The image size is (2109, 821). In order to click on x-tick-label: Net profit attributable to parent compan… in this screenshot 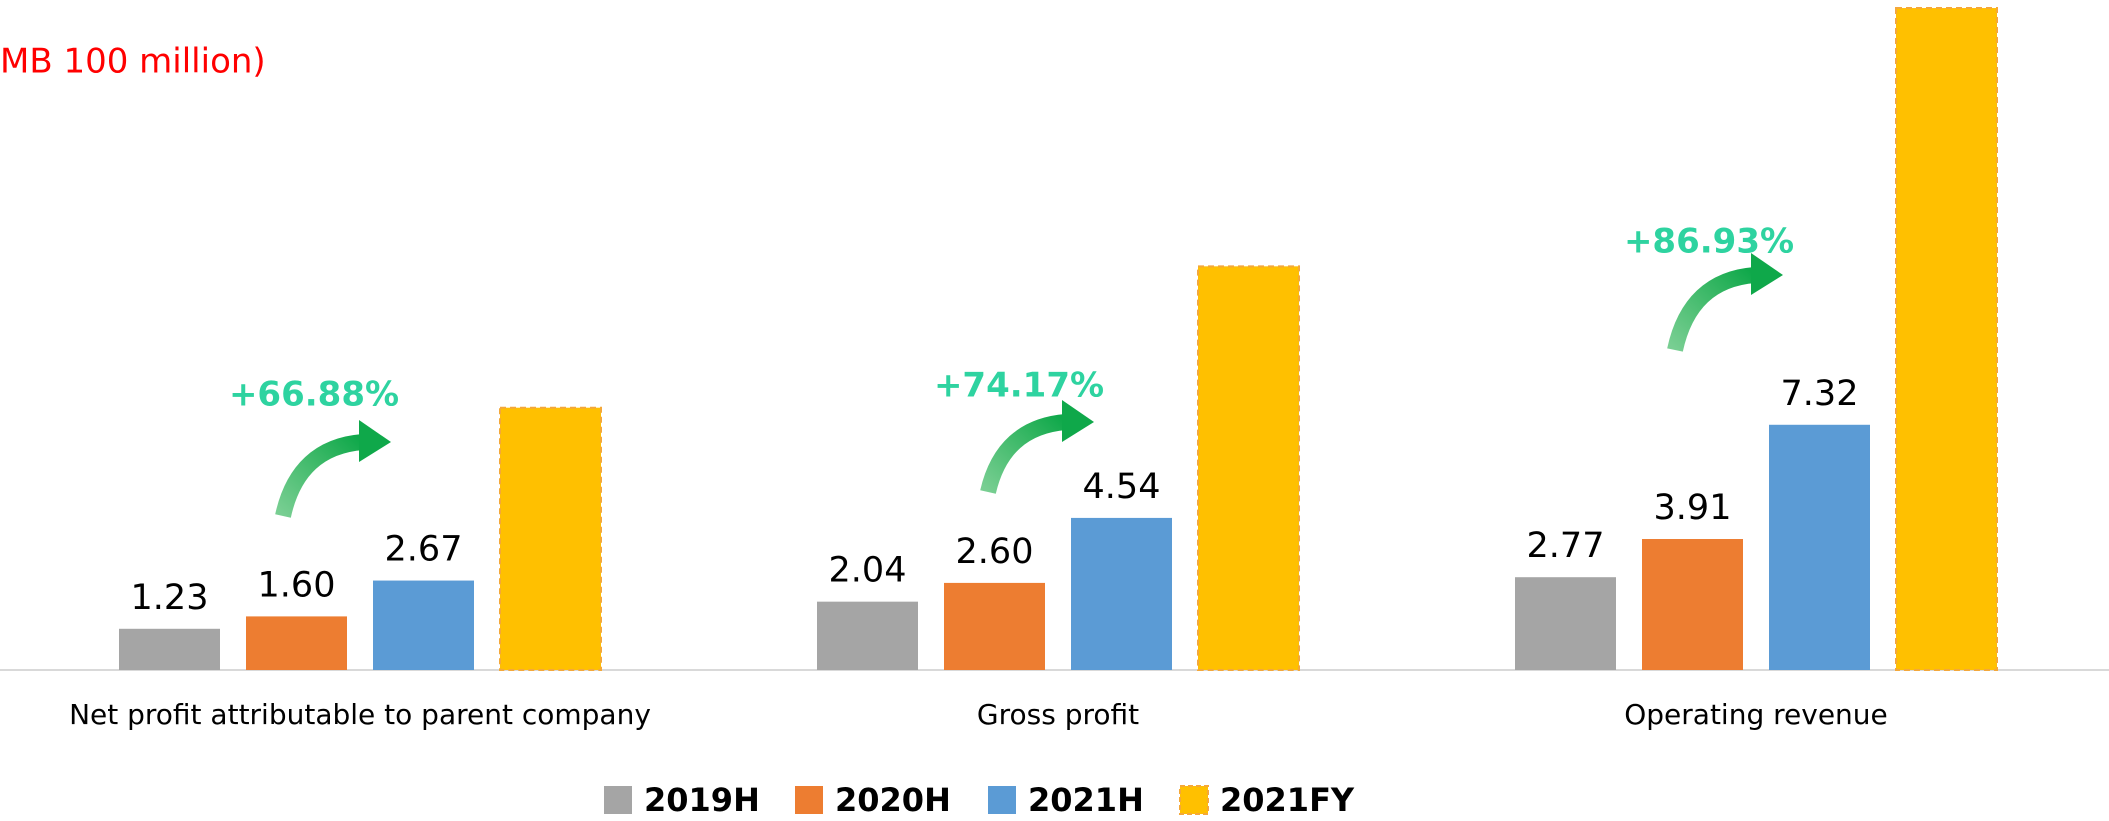, I will do `click(360, 714)`.